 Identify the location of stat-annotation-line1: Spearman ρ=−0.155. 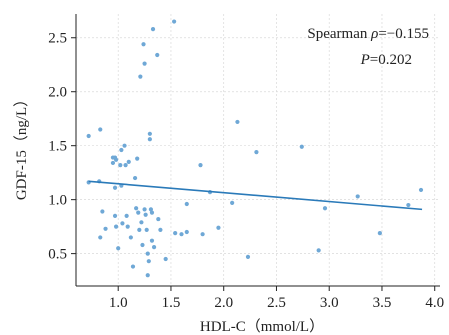
(368, 34).